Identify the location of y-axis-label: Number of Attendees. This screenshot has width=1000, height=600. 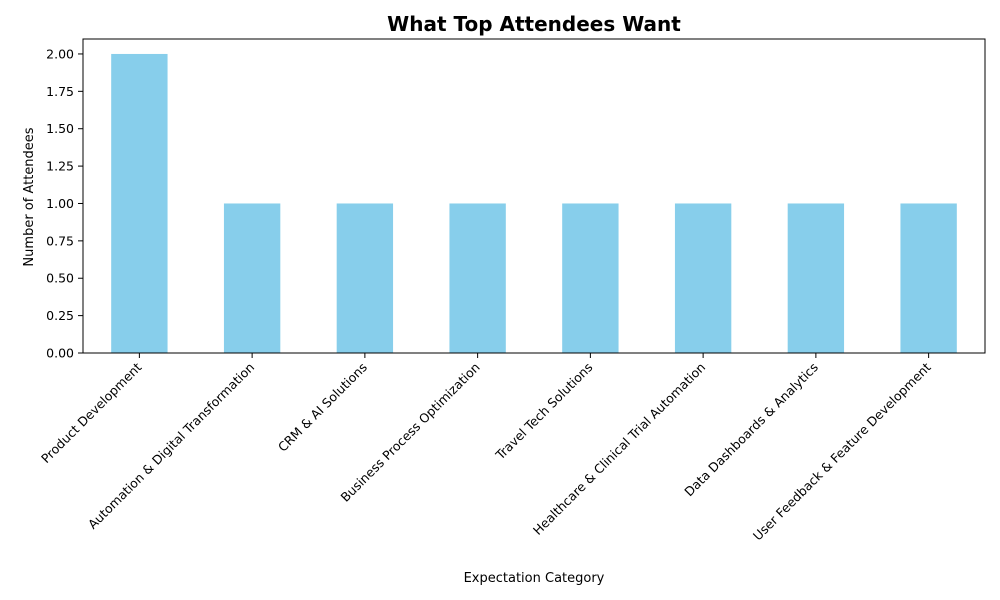
(29, 196).